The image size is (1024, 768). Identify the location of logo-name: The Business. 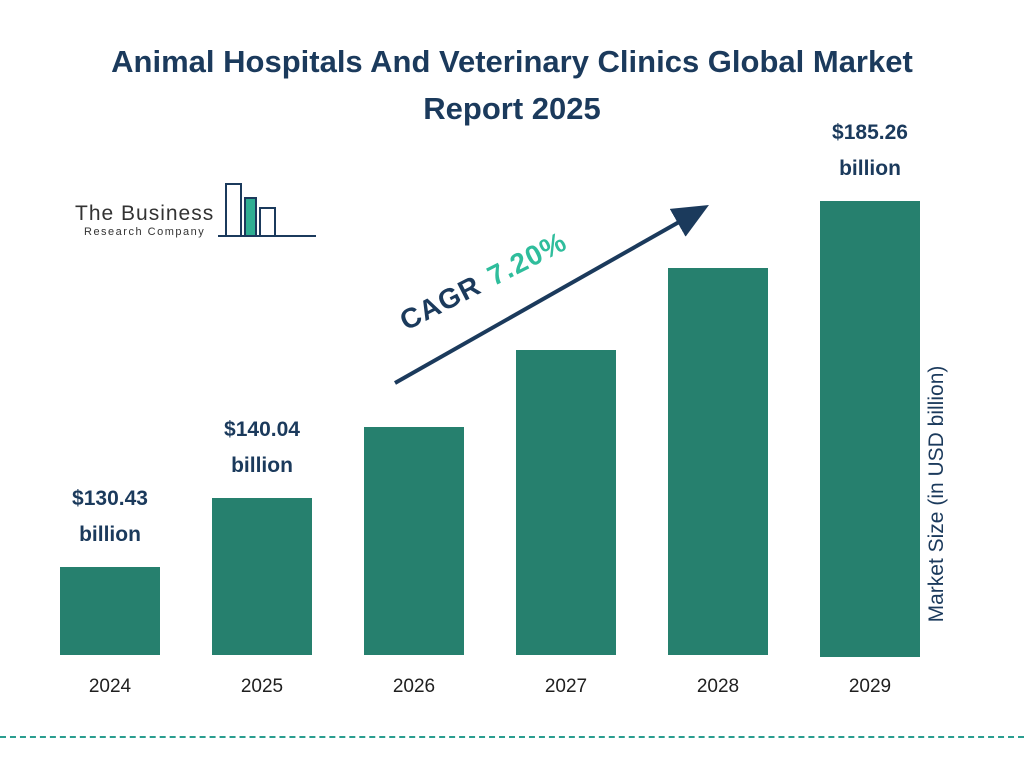
(145, 213).